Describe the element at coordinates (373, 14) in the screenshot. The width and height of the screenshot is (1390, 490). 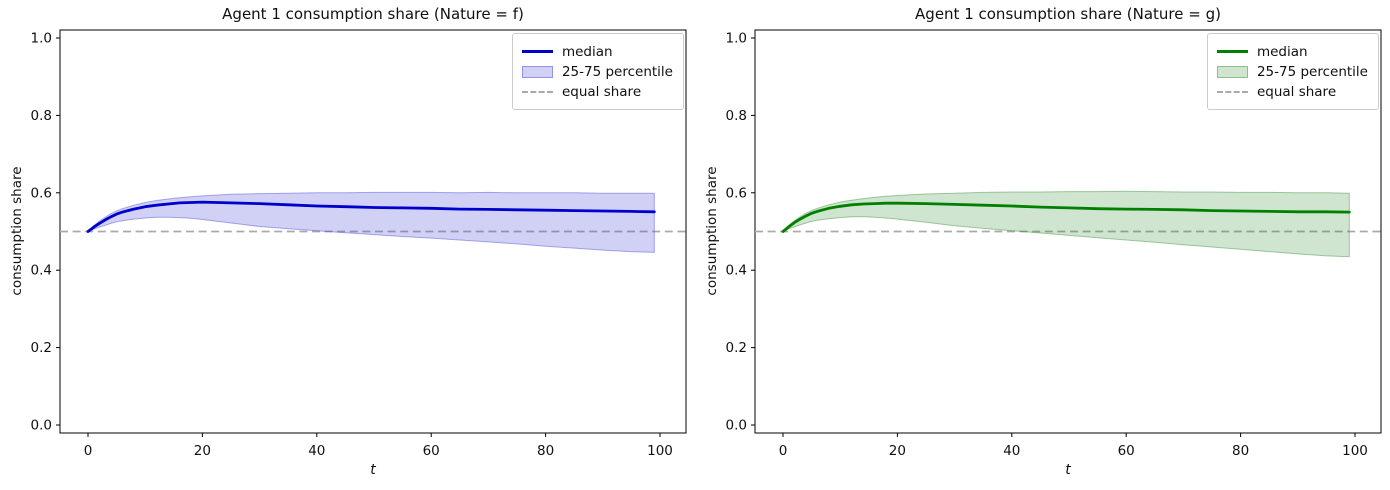
I see `chart-title: Agent 1 consumption share (Nature = f)` at that location.